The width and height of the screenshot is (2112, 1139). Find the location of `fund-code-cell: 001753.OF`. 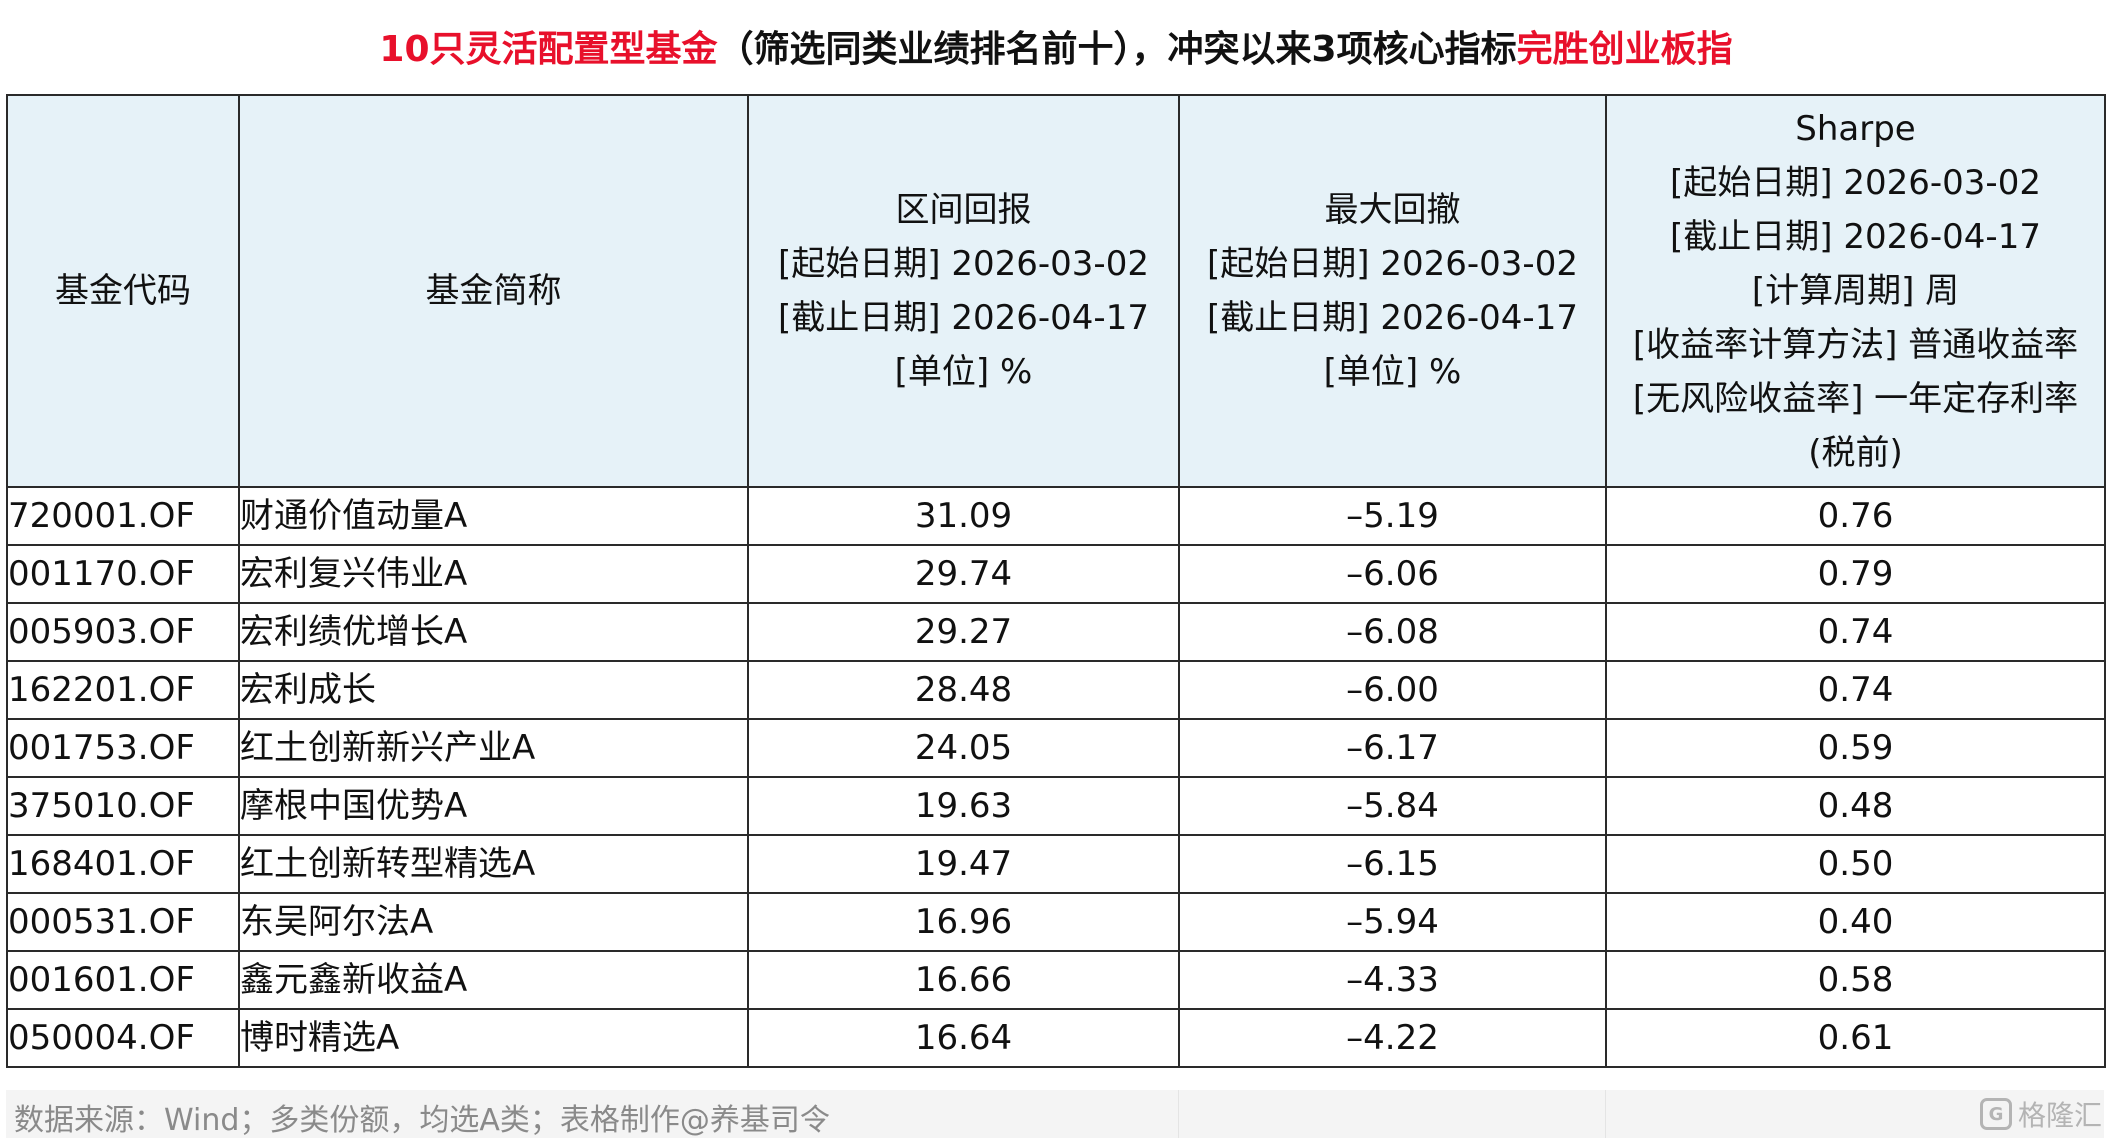

fund-code-cell: 001753.OF is located at coordinates (123, 748).